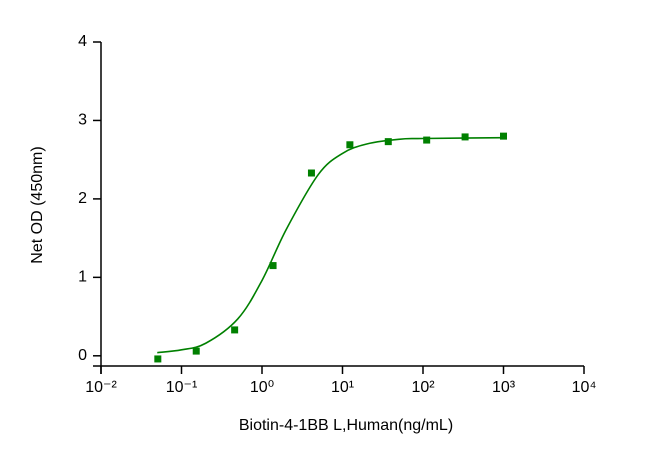 The width and height of the screenshot is (650, 461). Describe the element at coordinates (346, 425) in the screenshot. I see `x-axis-label: Biotin-4-1BB L,Human(ng/mL)` at that location.